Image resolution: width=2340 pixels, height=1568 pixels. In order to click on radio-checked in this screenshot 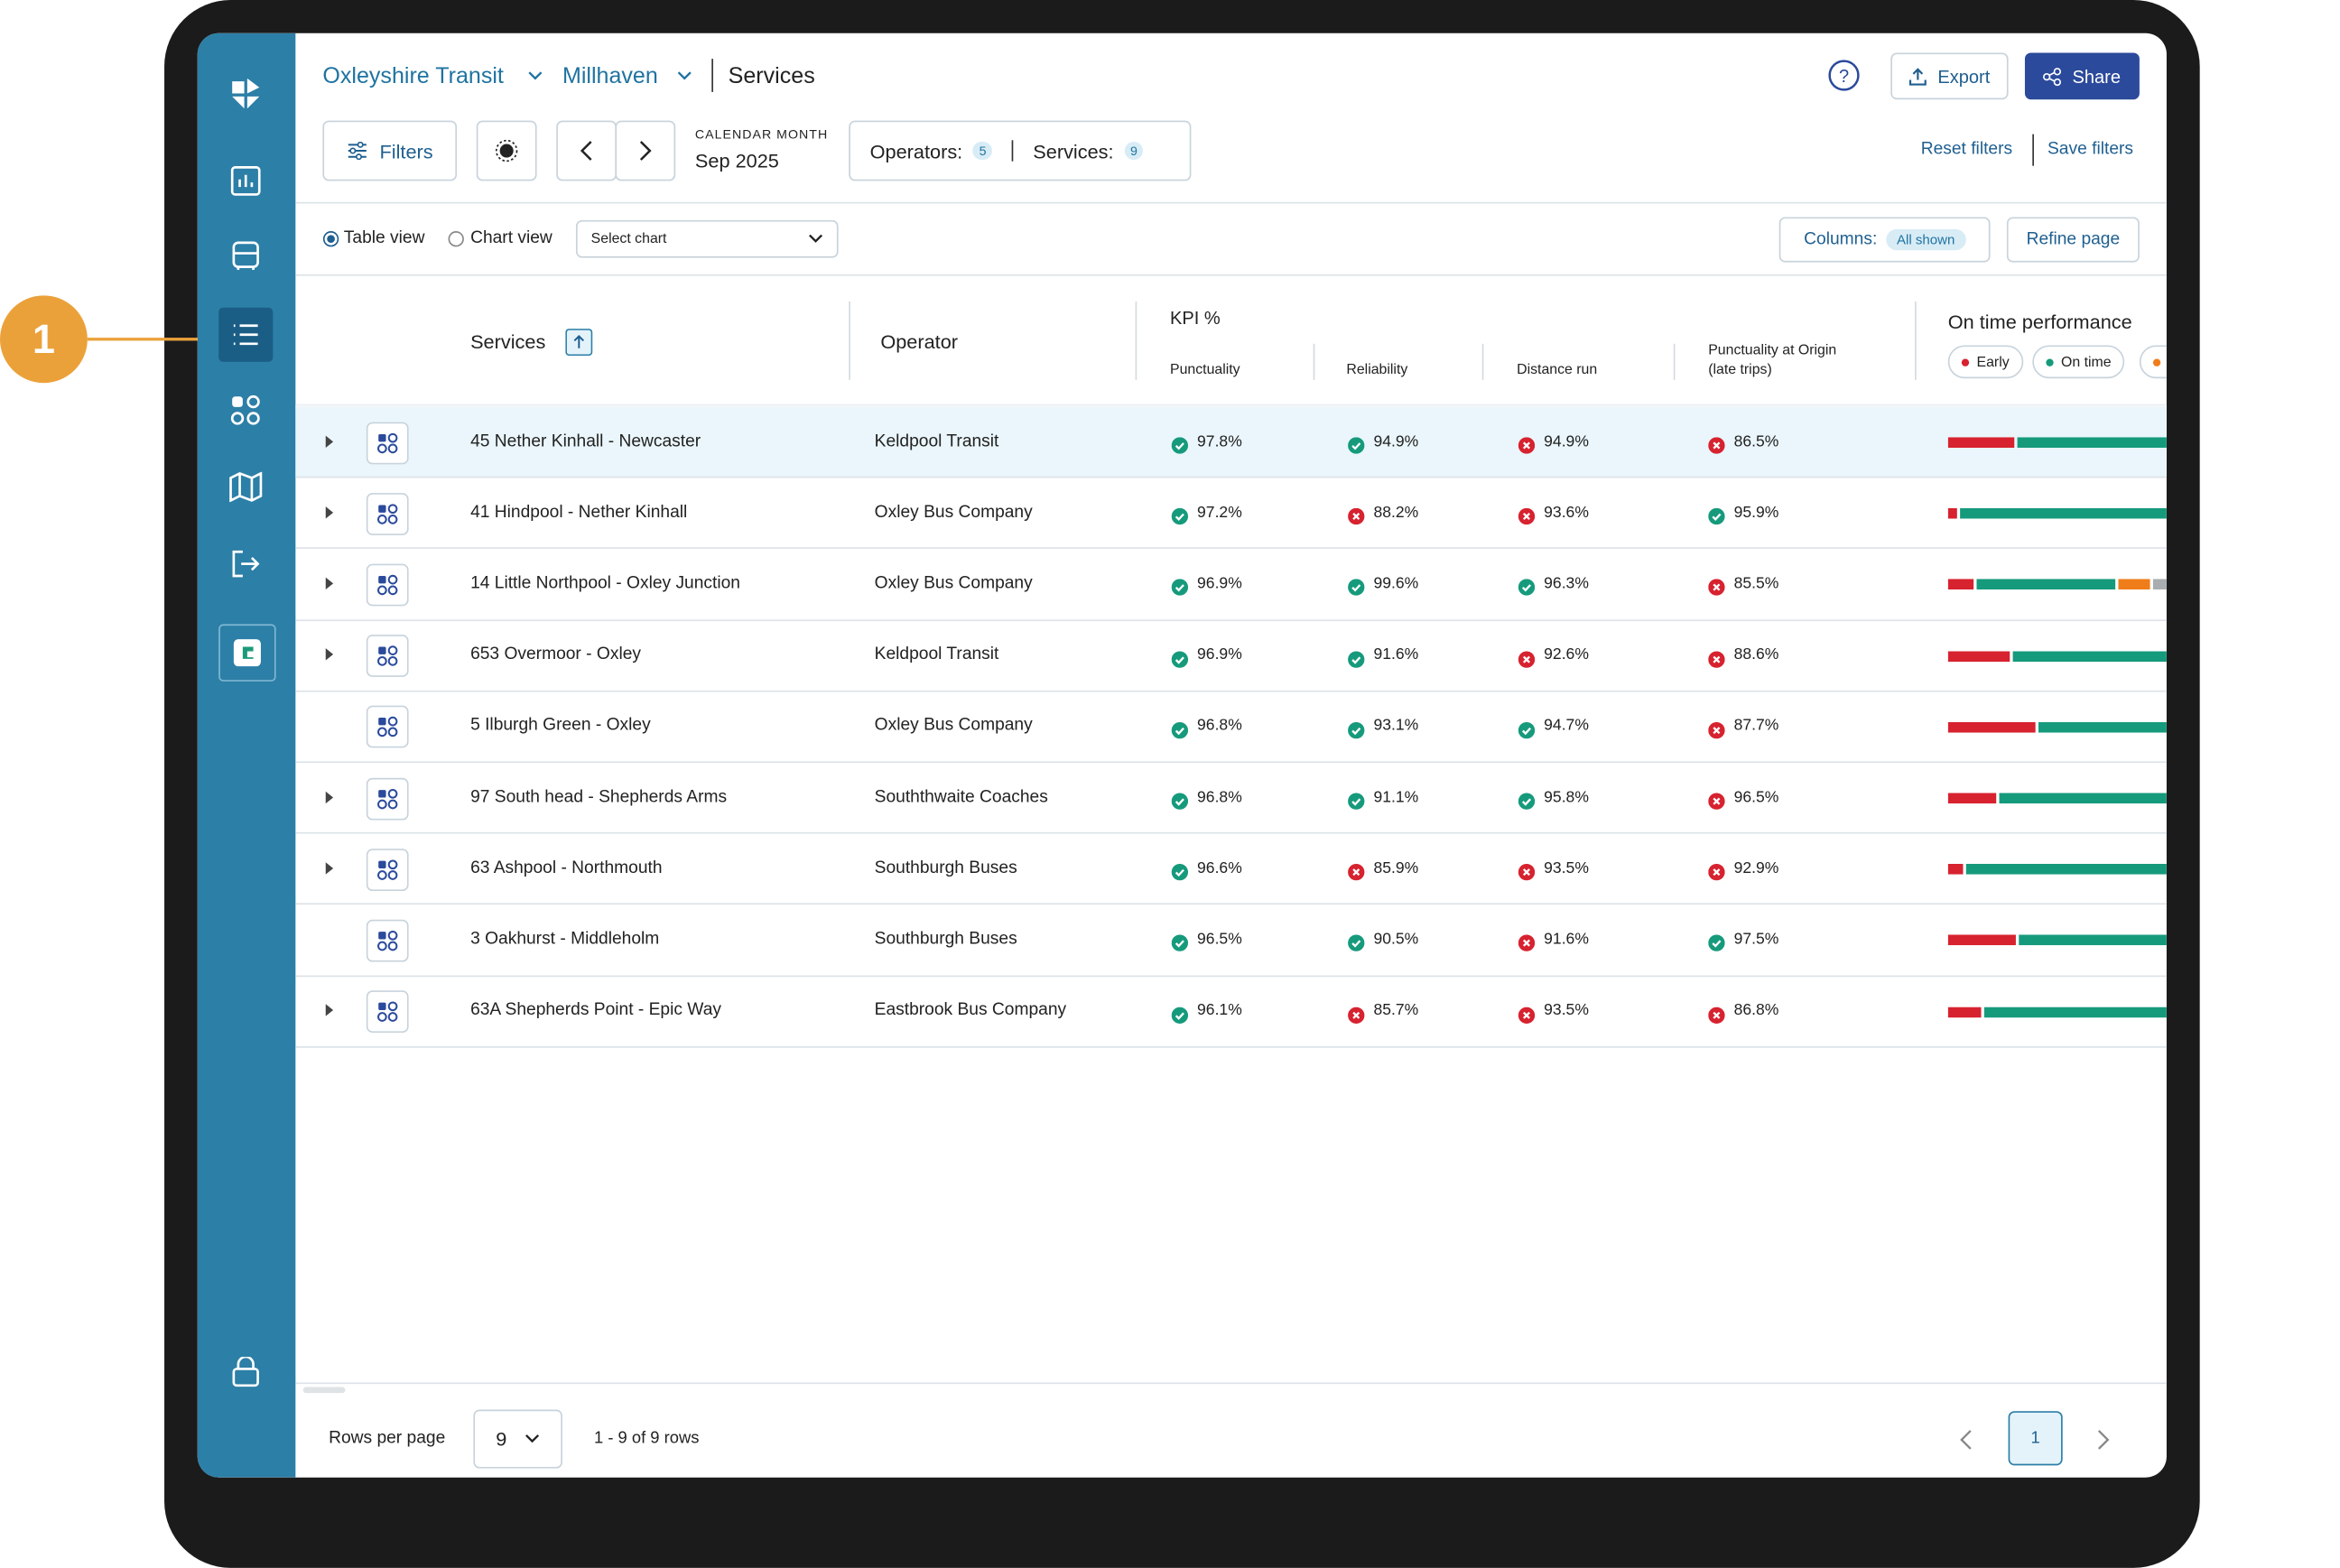, I will do `click(330, 239)`.